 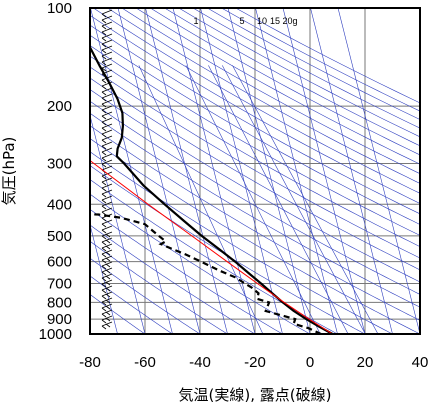 What do you see at coordinates (9, 171) in the screenshot?
I see `y-axis-title: 気圧(hPa)` at bounding box center [9, 171].